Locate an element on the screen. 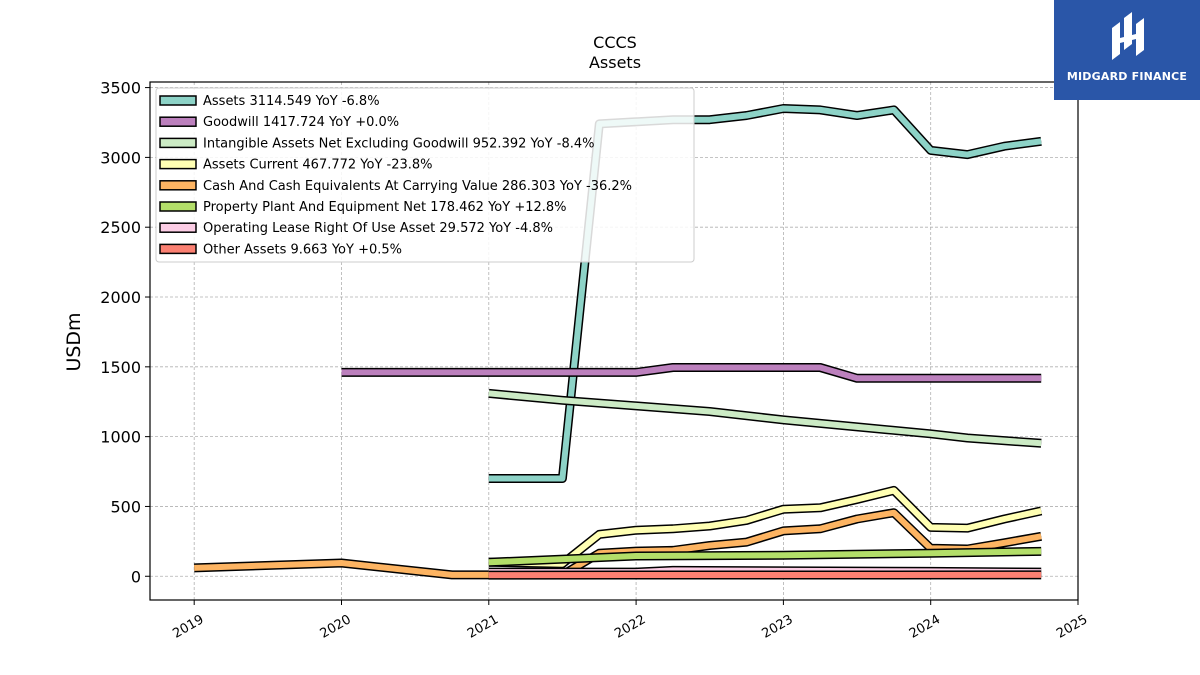 This screenshot has width=1200, height=675. legend-entry: Assets 3114.549 YoY -6.8% is located at coordinates (291, 101).